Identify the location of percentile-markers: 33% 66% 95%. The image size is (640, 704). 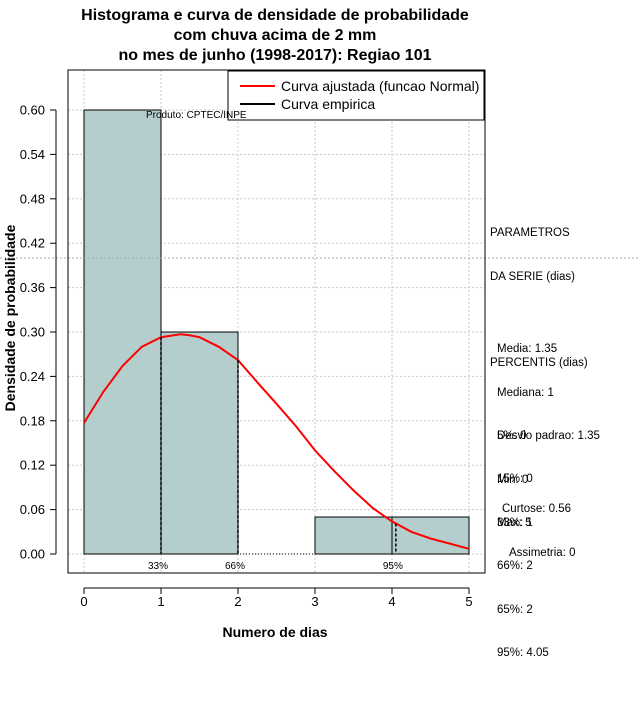
(275, 454).